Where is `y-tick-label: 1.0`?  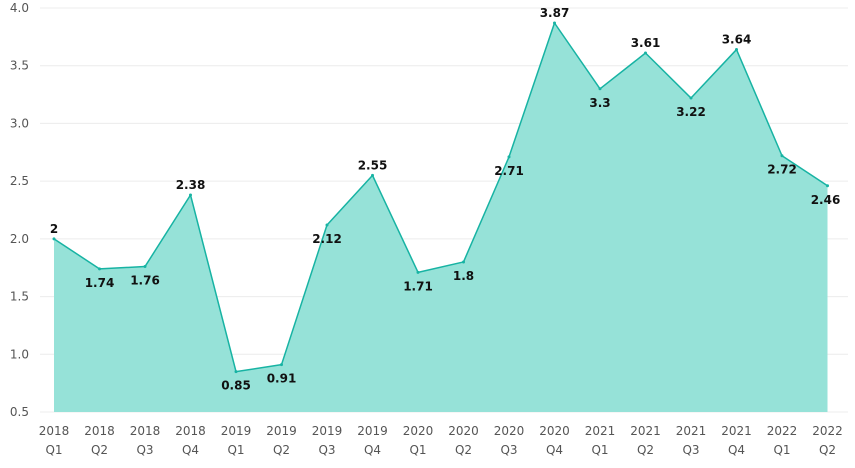 y-tick-label: 1.0 is located at coordinates (19, 354).